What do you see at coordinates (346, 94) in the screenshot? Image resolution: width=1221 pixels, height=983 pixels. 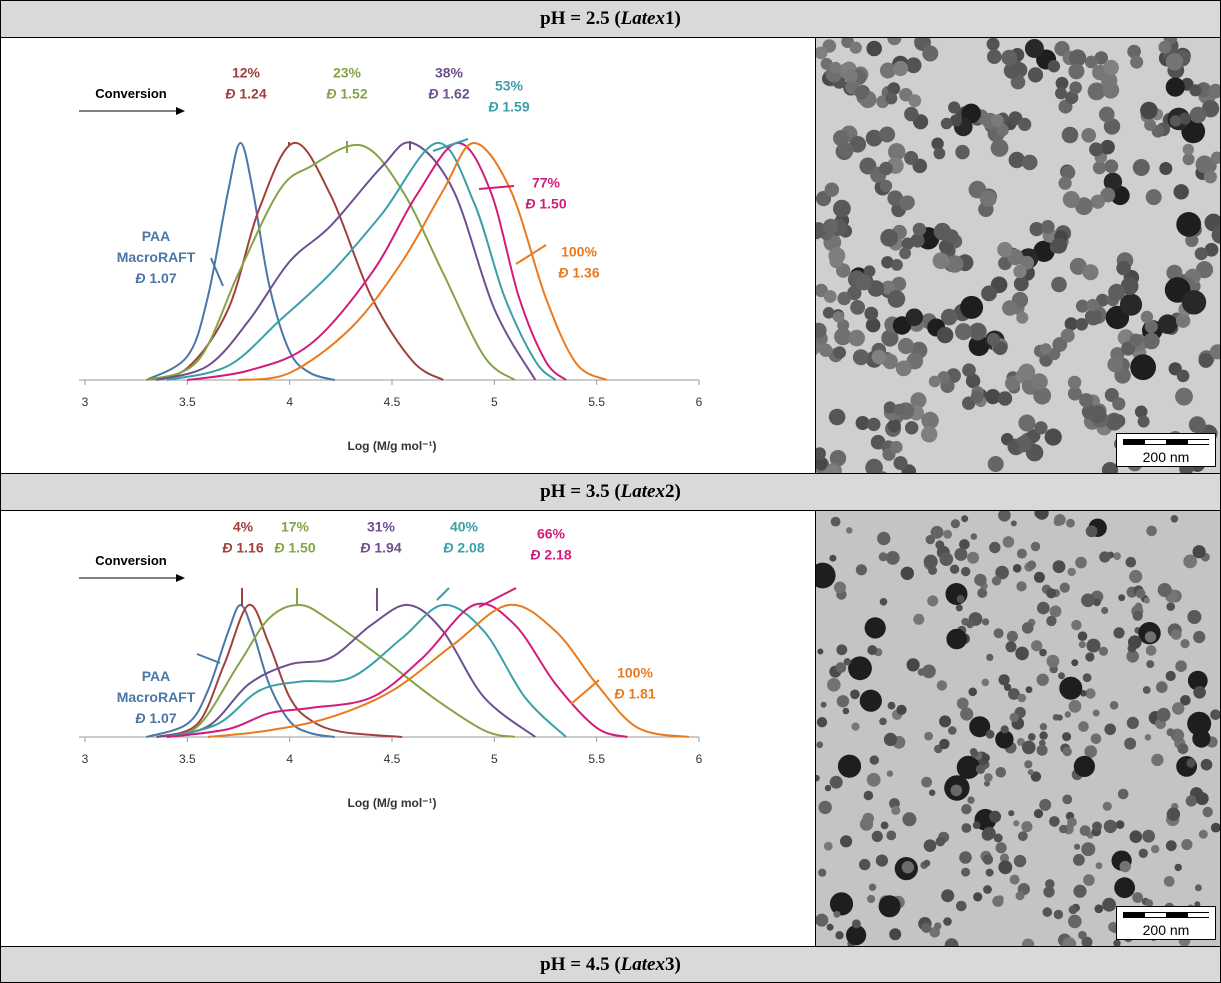 I see `series-label: Đ 1.52` at bounding box center [346, 94].